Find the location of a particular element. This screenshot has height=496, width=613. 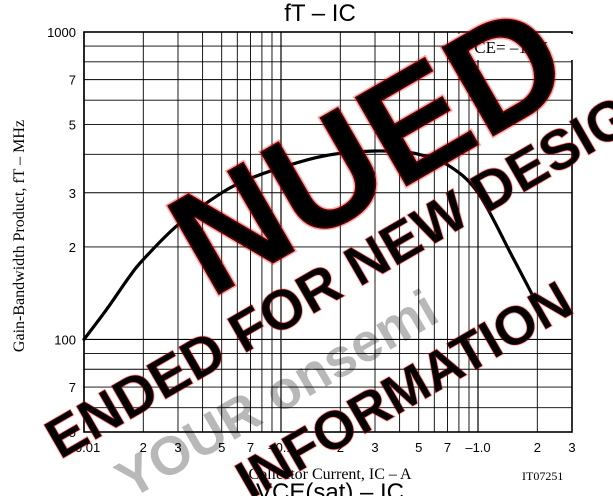

bottom-caption: VCE(sat) – IC is located at coordinates (330, 487).